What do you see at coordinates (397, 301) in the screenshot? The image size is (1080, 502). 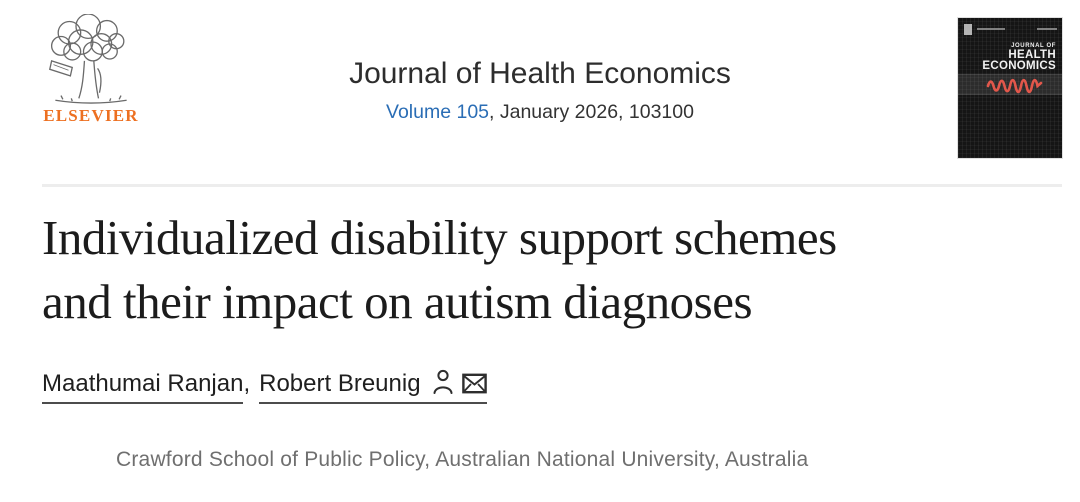 I see `article-title-line: and their impact on autism diagnoses` at bounding box center [397, 301].